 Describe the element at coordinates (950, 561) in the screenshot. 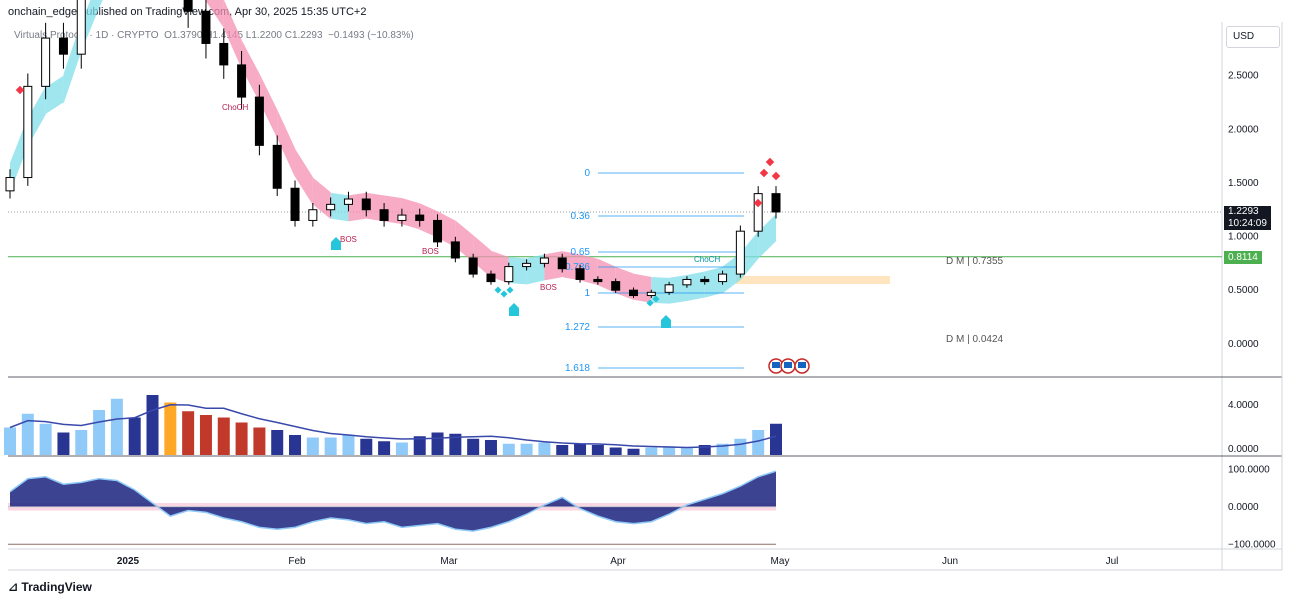

I see `time-label: Jun` at that location.